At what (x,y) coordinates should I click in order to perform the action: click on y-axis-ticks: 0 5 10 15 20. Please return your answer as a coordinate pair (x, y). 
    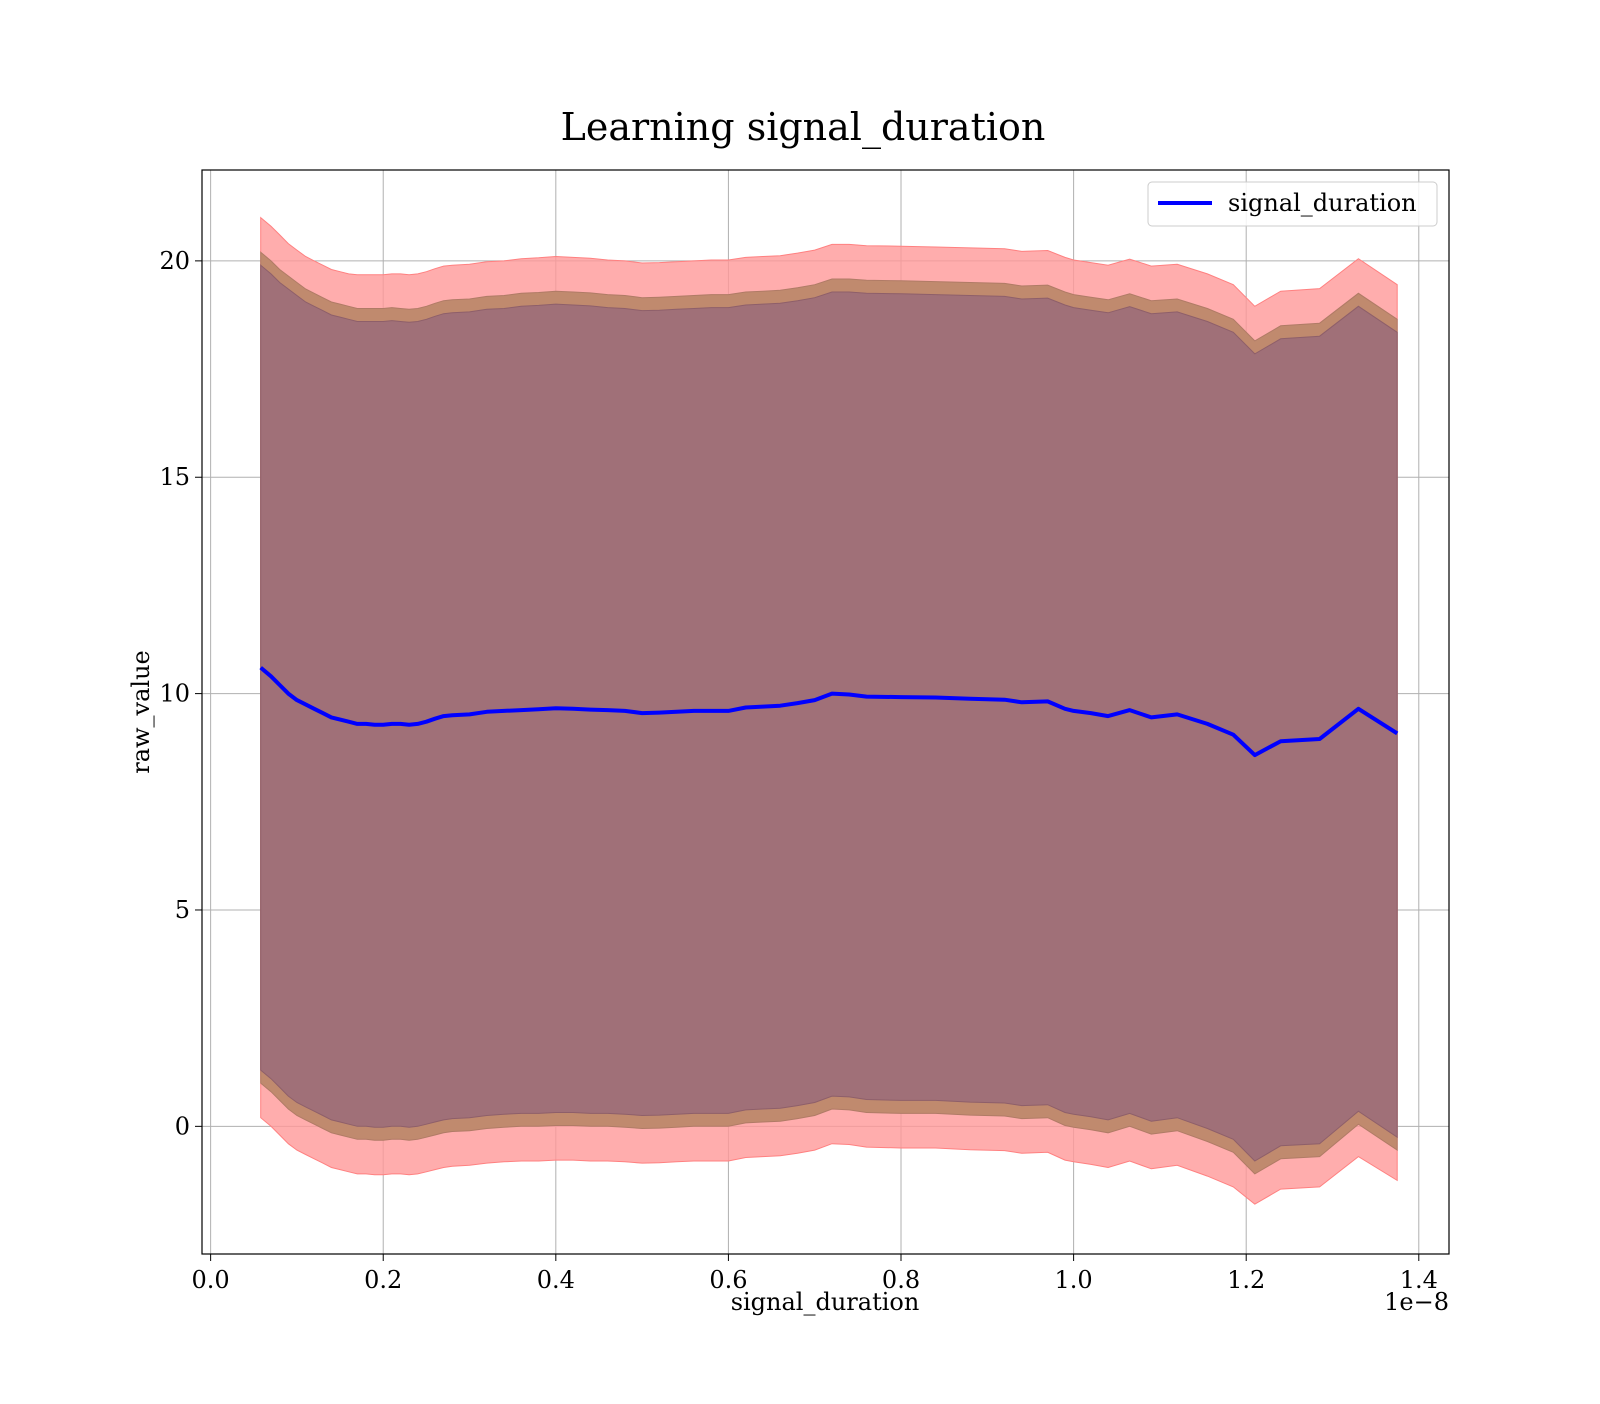
    Looking at the image, I should click on (180, 693).